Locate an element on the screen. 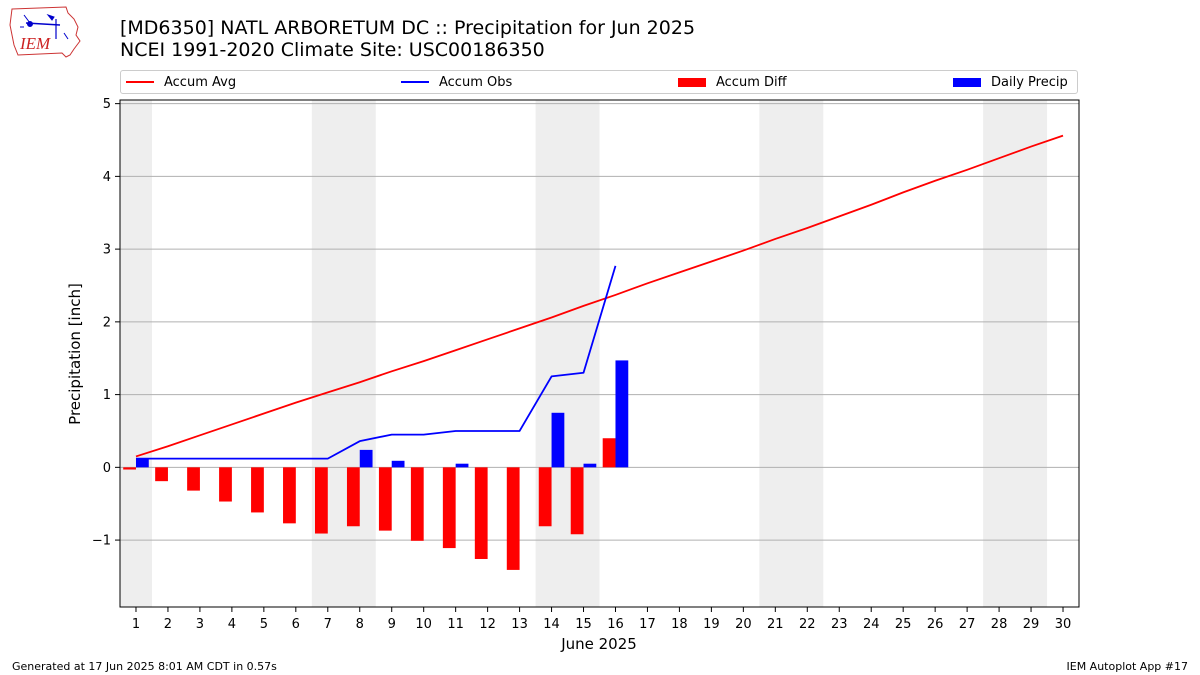 This screenshot has height=675, width=1200. x-tick-label: 3 is located at coordinates (200, 624).